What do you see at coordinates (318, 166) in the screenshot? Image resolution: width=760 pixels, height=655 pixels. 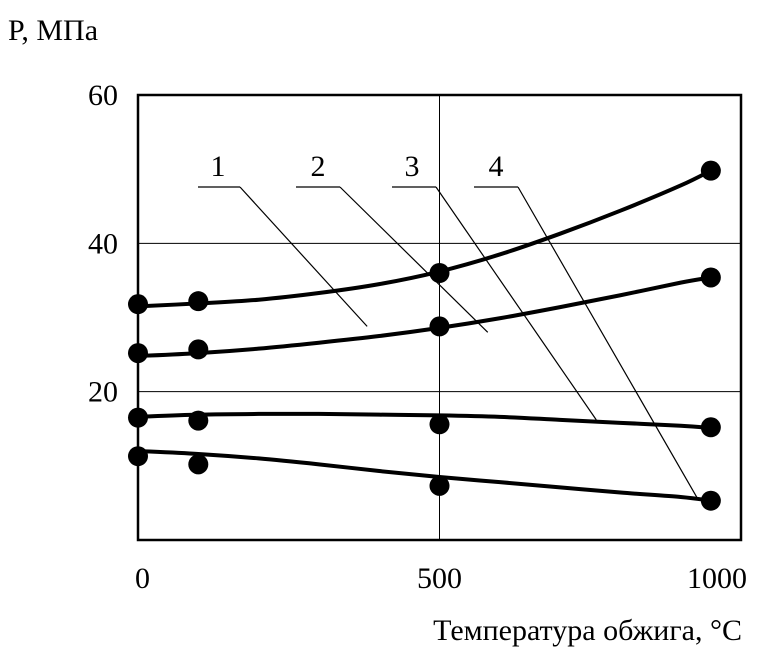 I see `annotation-label-2: 2` at bounding box center [318, 166].